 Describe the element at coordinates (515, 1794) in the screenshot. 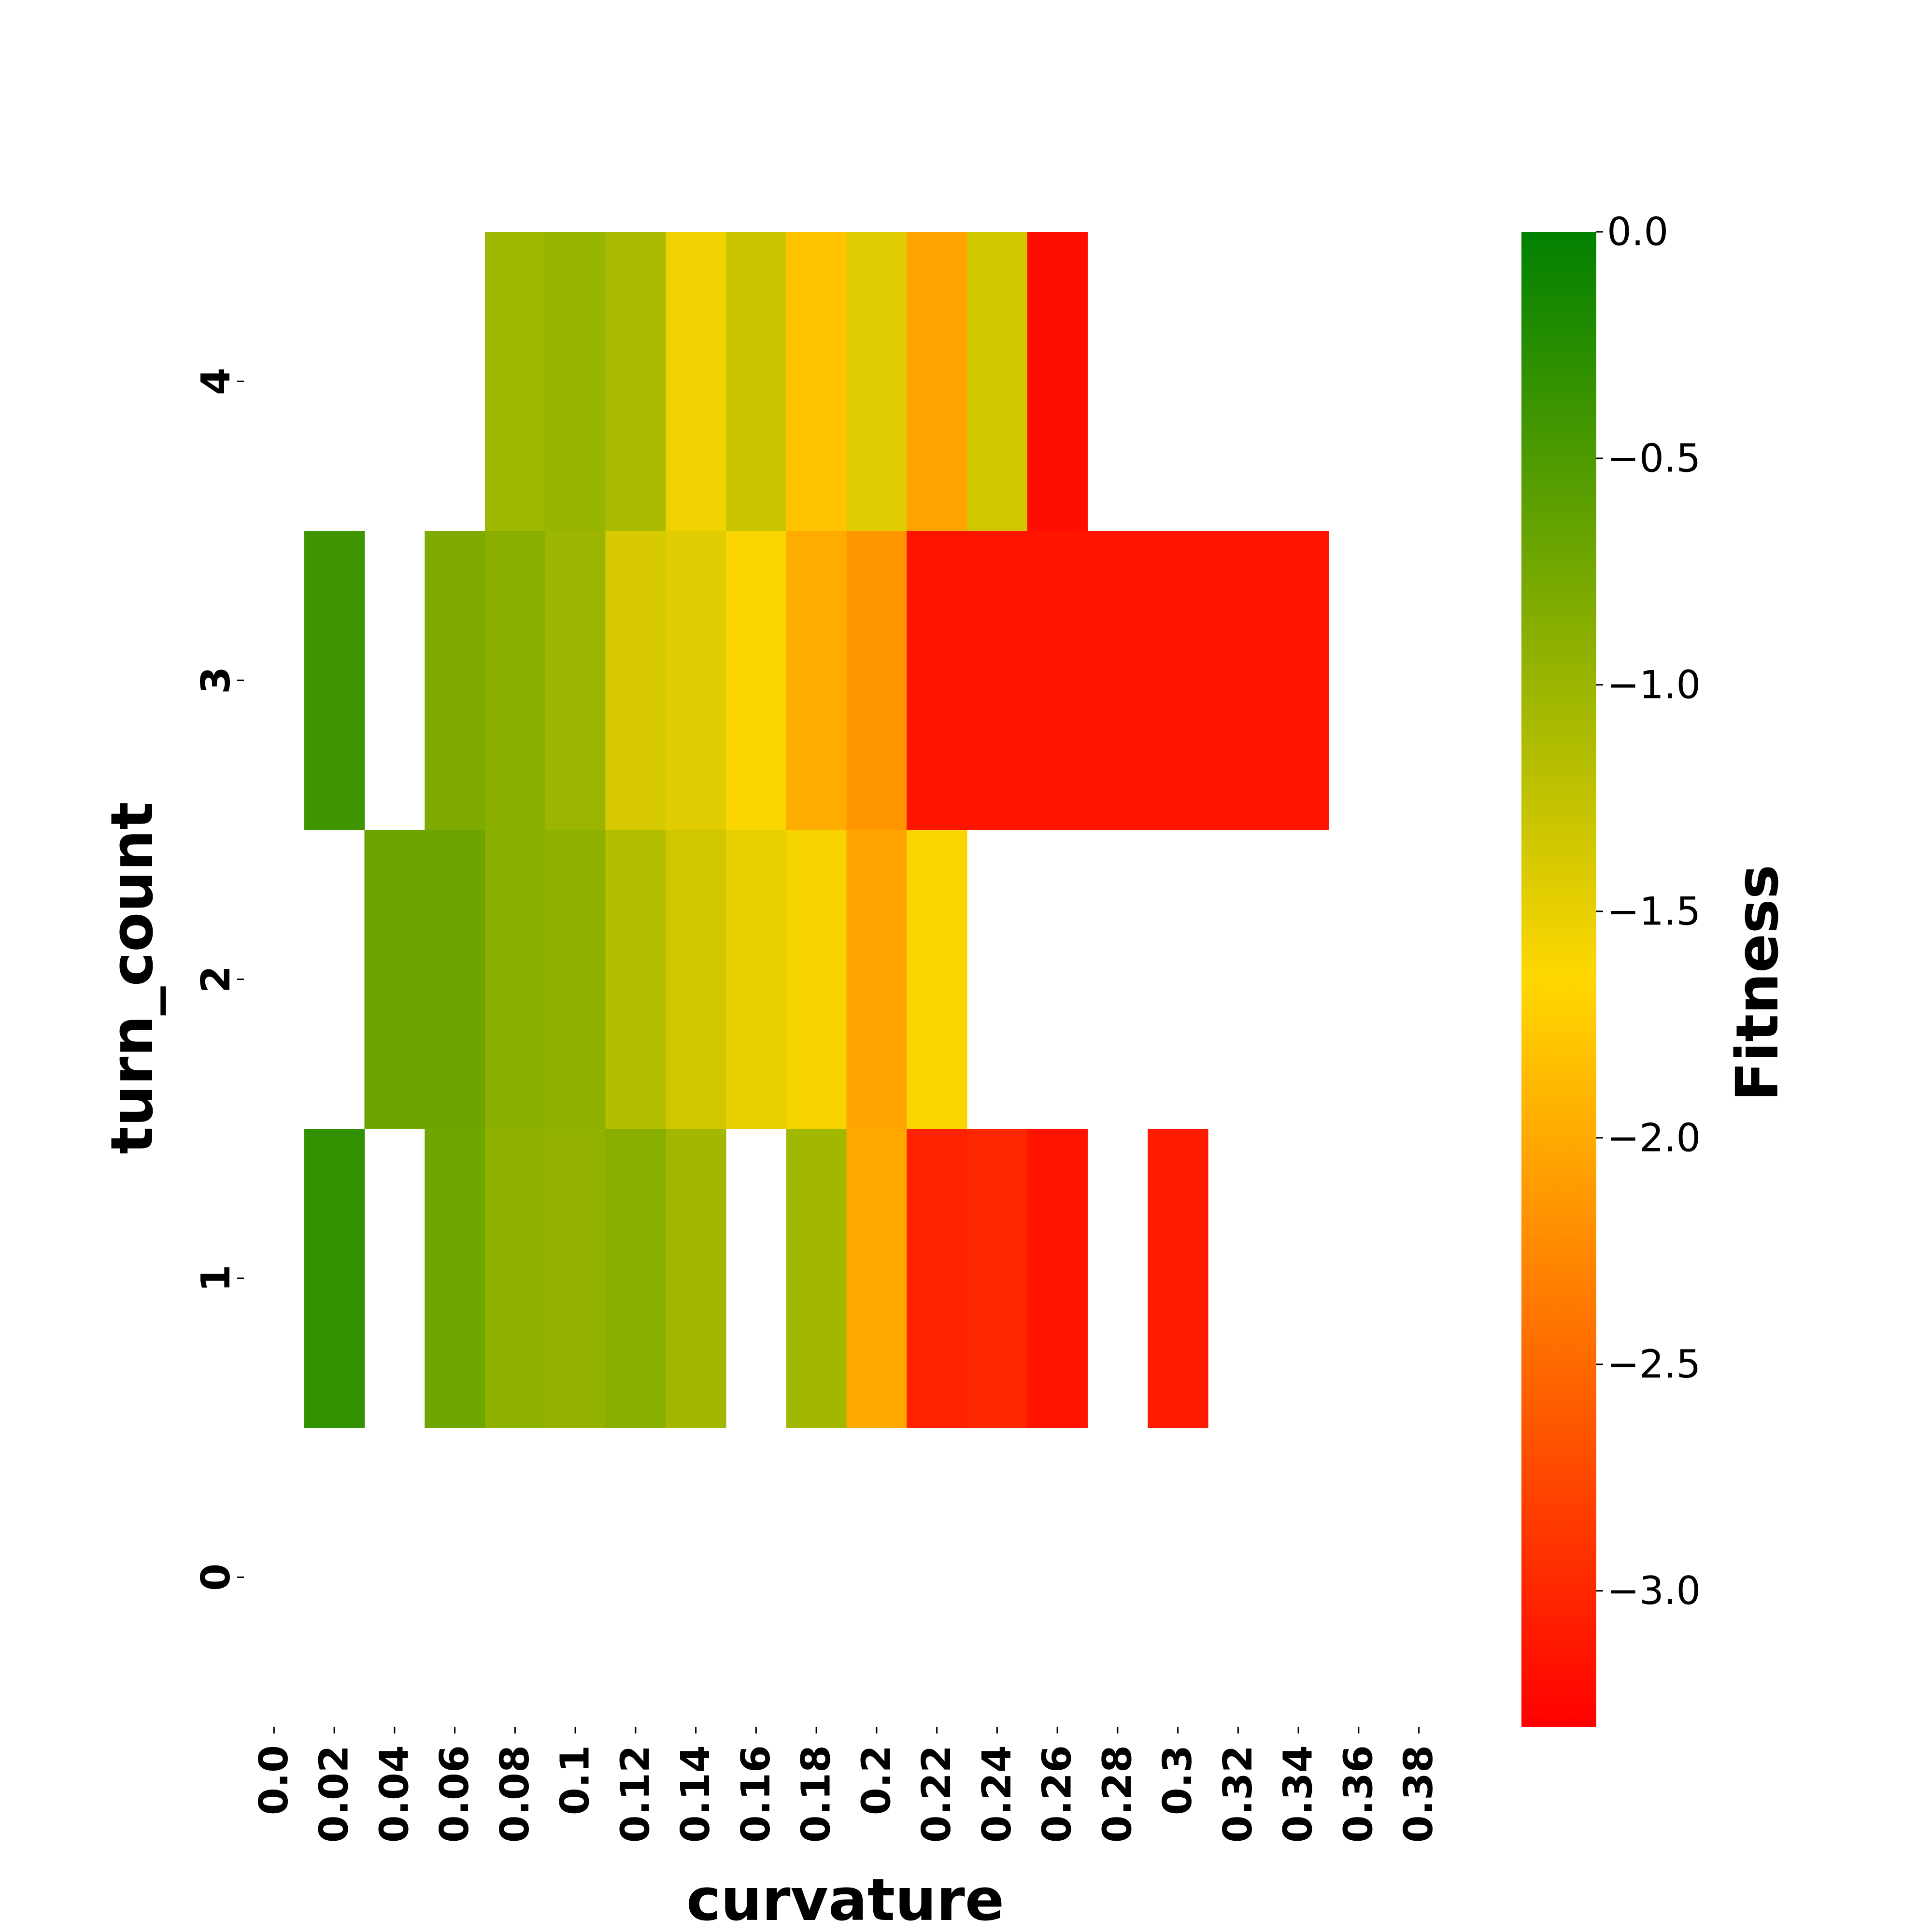

I see `x-tick-label: 0.08` at that location.